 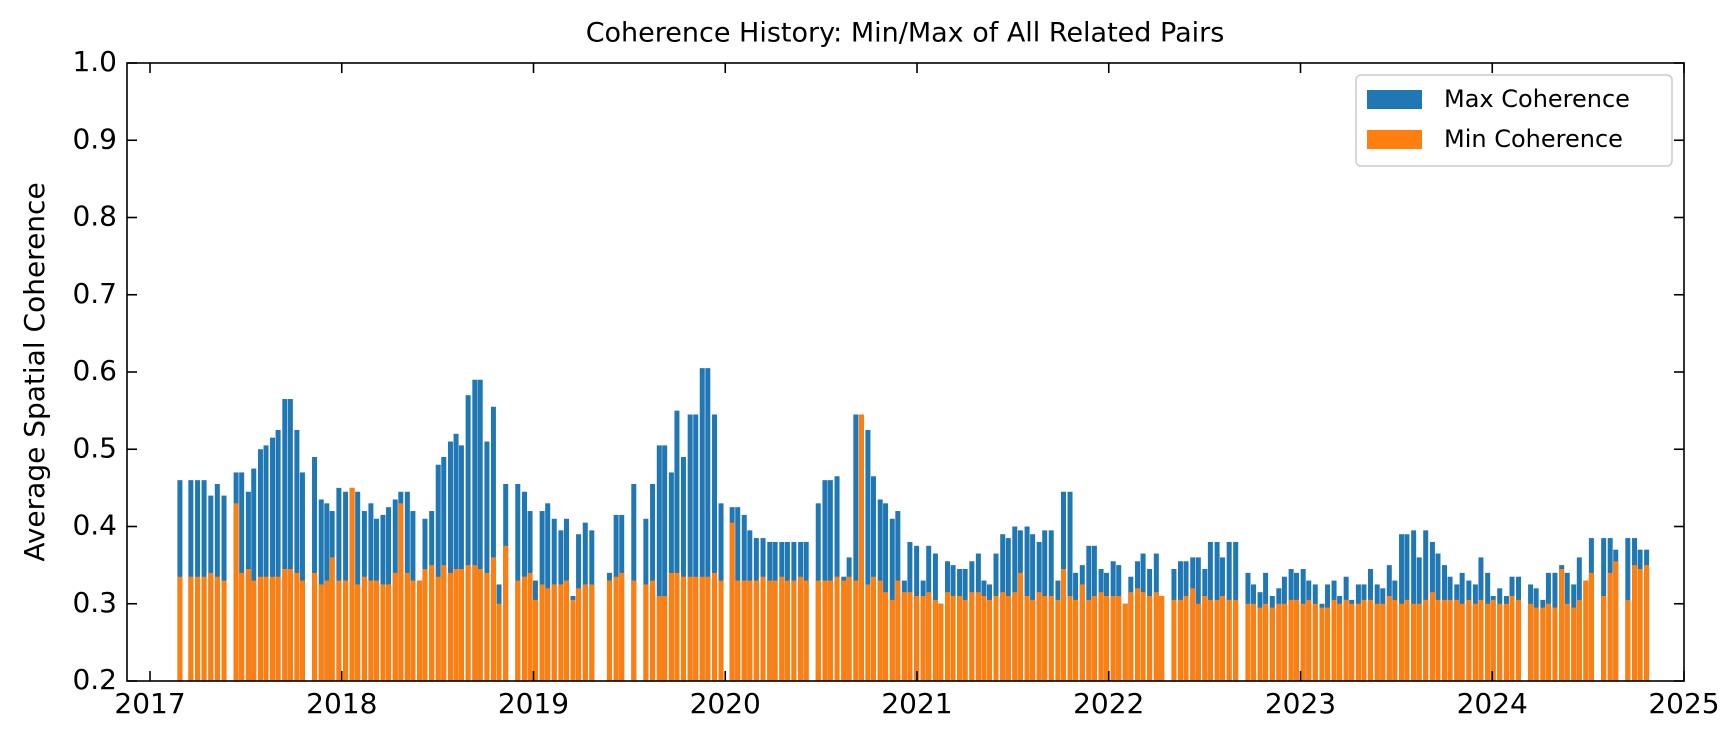 What do you see at coordinates (916, 703) in the screenshot?
I see `x-tick-label: 2021` at bounding box center [916, 703].